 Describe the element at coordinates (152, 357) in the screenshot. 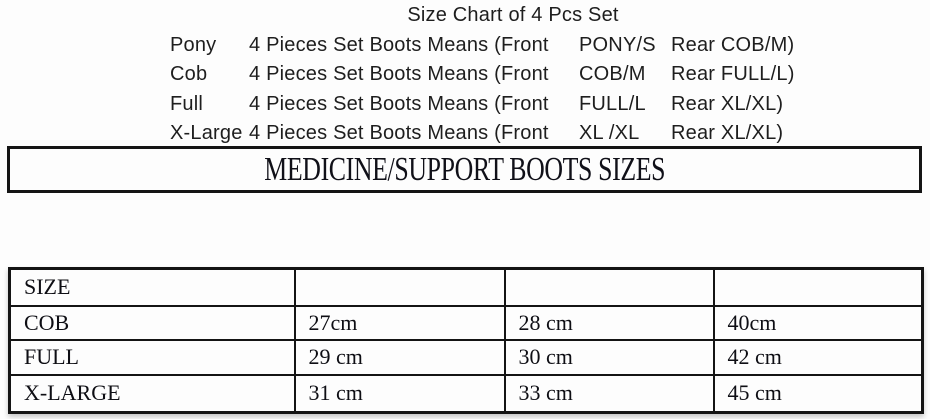

I see `row-label-cell: FULL` at that location.